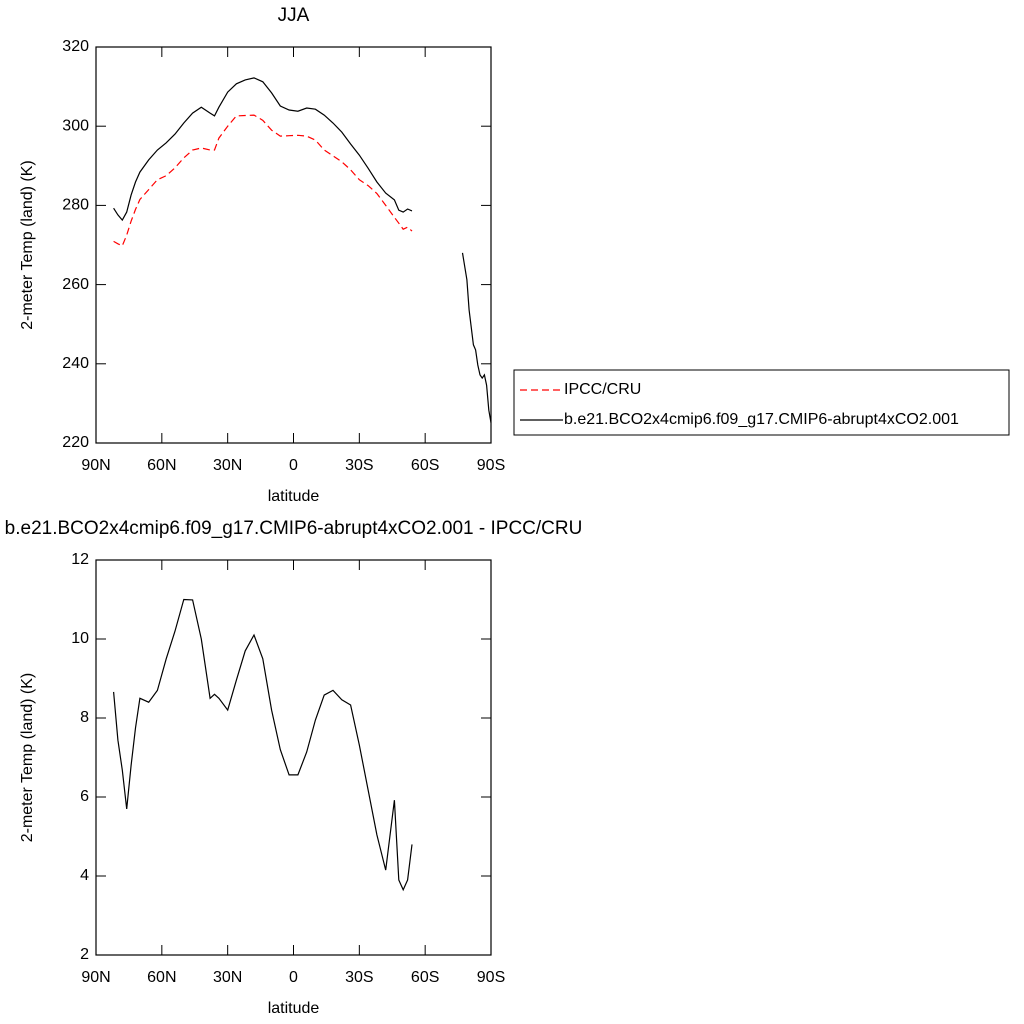  Describe the element at coordinates (761, 402) in the screenshot. I see `legend-box` at that location.